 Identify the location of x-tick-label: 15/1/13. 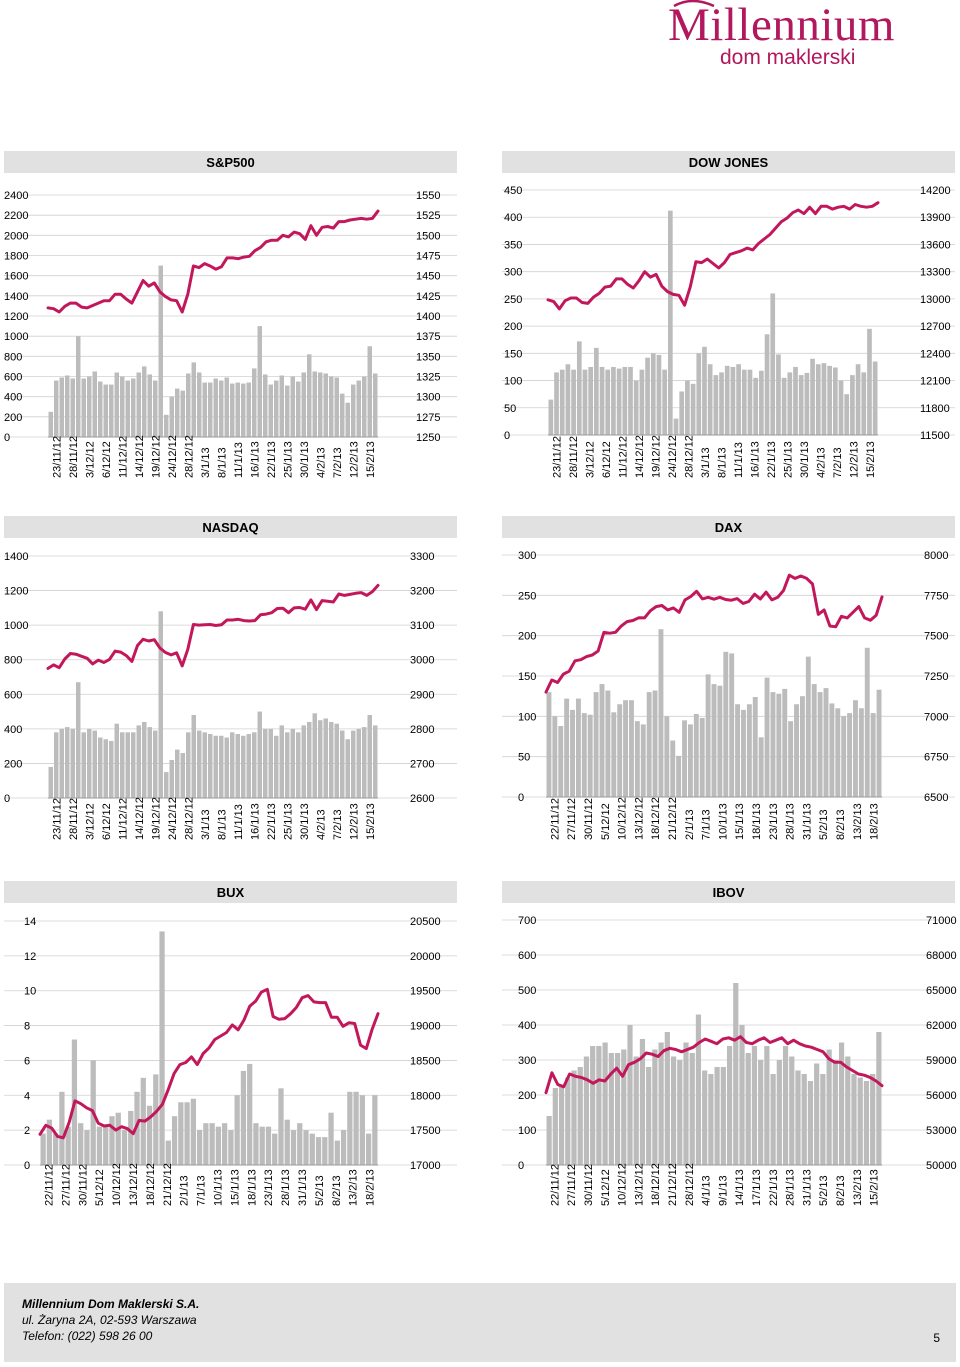
(740, 821).